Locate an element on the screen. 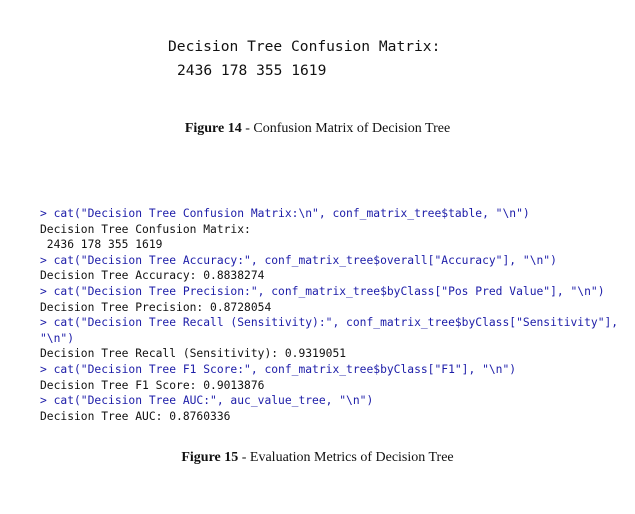 The image size is (635, 514). console-output: Decision Tree Accuracy: 0.8838274 is located at coordinates (152, 276).